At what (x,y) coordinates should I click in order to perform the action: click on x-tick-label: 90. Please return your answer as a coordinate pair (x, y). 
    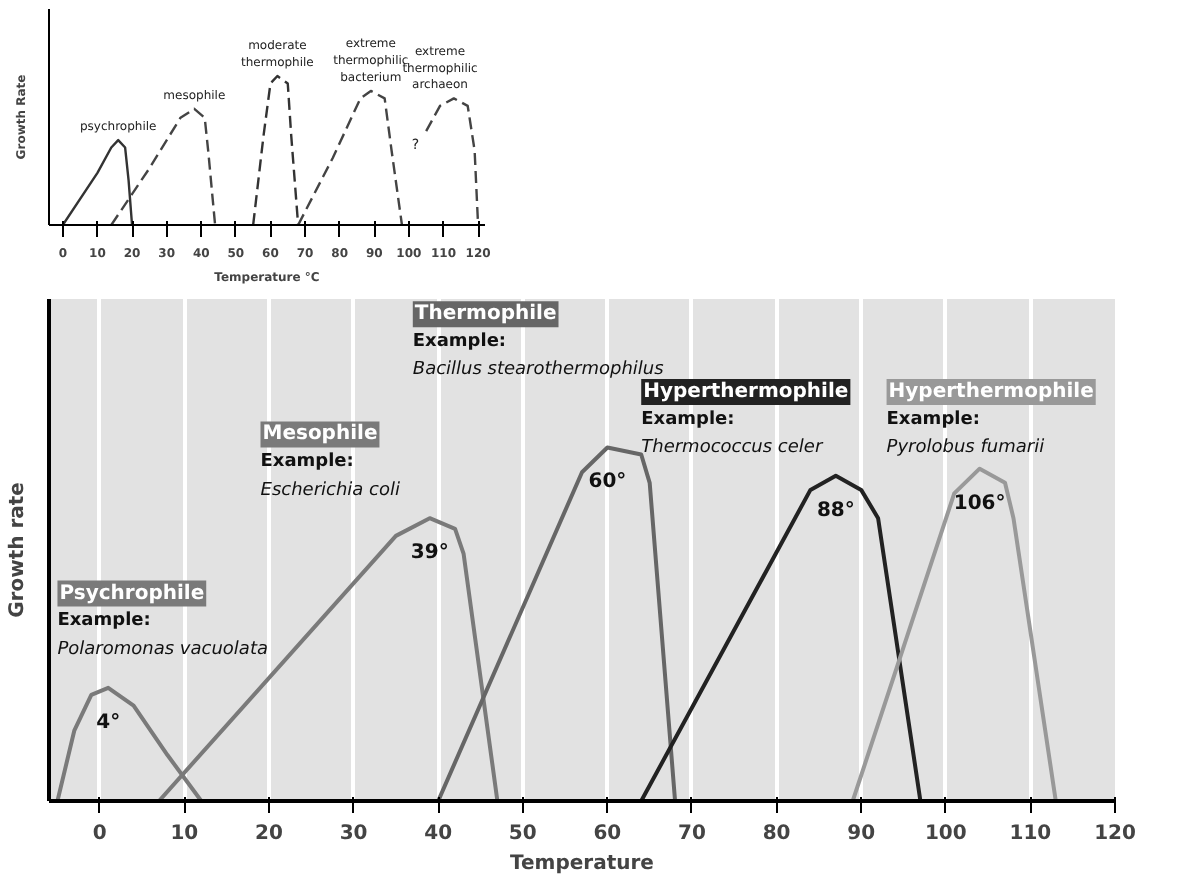
    Looking at the image, I should click on (861, 834).